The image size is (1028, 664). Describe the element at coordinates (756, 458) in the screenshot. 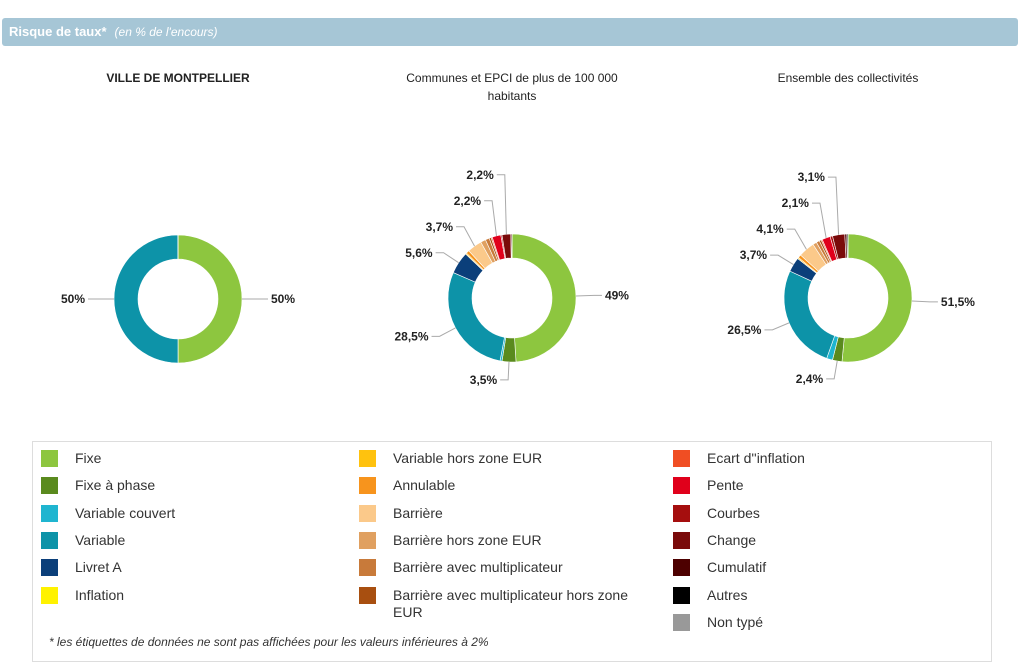

I see `legend-label: Ecart d''inflation` at that location.